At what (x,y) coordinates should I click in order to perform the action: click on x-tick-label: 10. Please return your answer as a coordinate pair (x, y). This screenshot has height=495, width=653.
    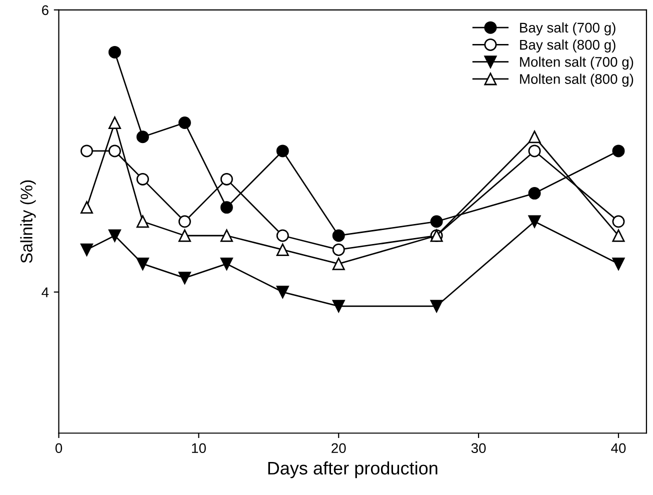
    Looking at the image, I should click on (199, 448).